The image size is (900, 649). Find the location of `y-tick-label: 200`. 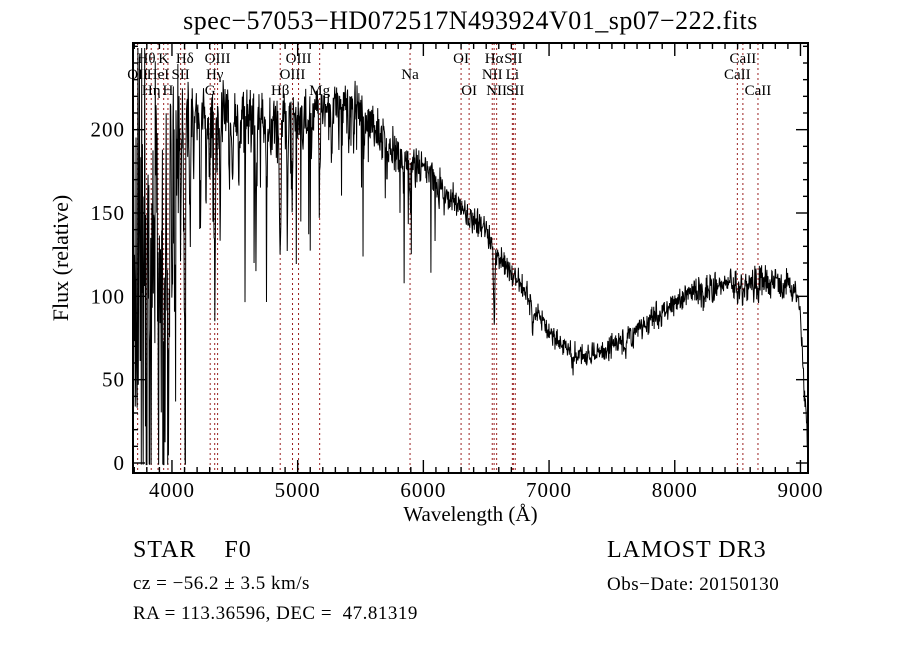

y-tick-label: 200 is located at coordinates (108, 130).